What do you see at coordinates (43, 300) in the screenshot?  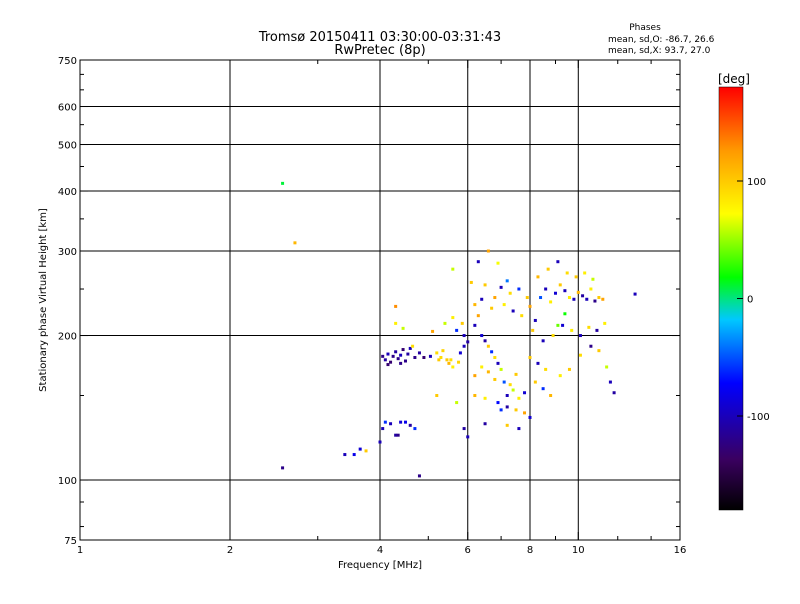 I see `y-axis-label: Stationary phase Virtual Height [km]` at bounding box center [43, 300].